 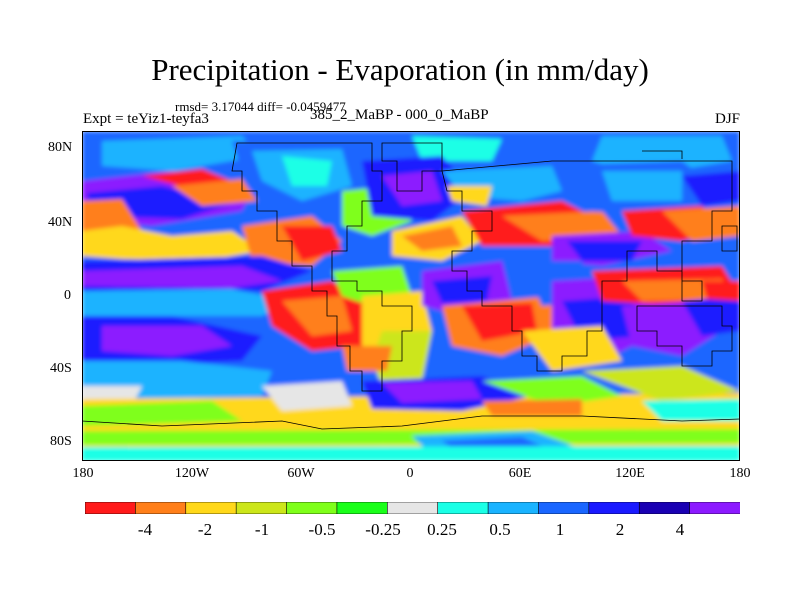 I want to click on colorbar-label: 0.5, so click(x=500, y=529).